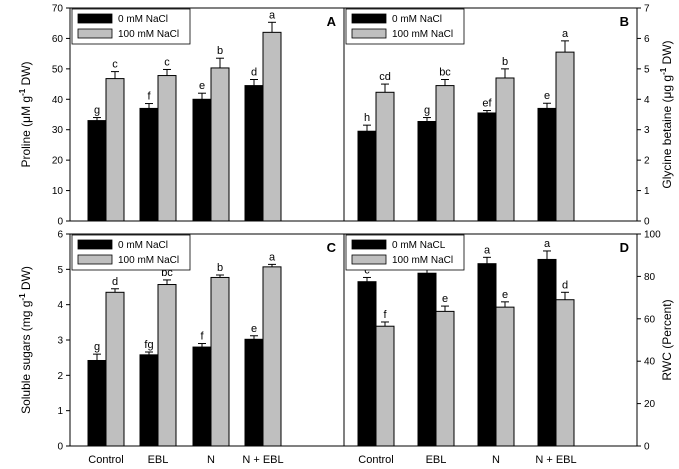 The height and width of the screenshot is (469, 679). I want to click on y-tick-label: 100, so click(652, 235).